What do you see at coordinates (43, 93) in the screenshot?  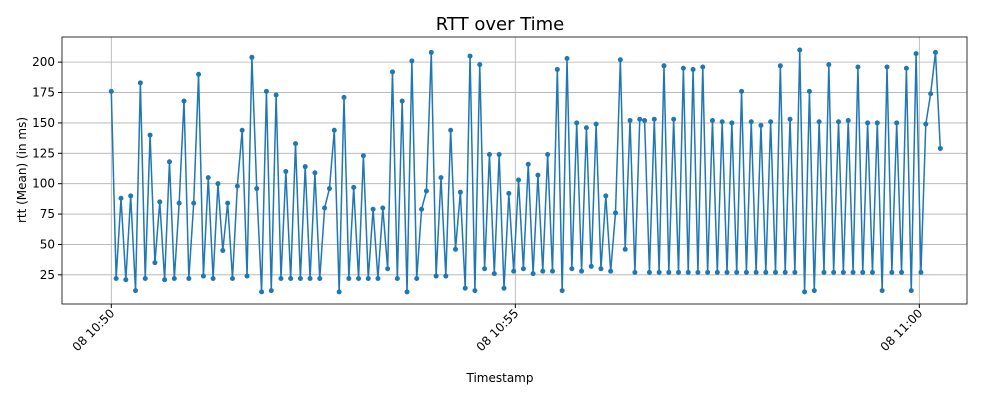 I see `y-tick-label: 175` at bounding box center [43, 93].